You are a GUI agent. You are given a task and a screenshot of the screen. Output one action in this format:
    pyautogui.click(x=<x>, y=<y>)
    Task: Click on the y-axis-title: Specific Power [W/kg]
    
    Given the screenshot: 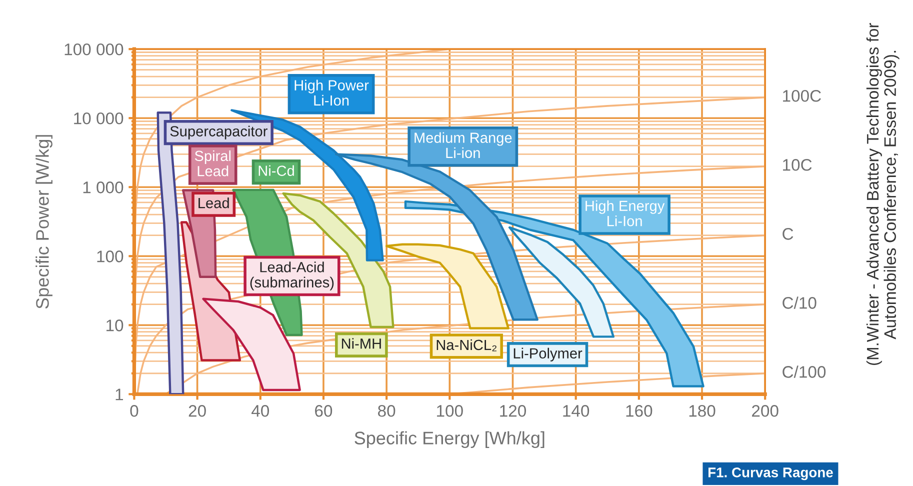 What is the action you would take?
    pyautogui.click(x=44, y=222)
    